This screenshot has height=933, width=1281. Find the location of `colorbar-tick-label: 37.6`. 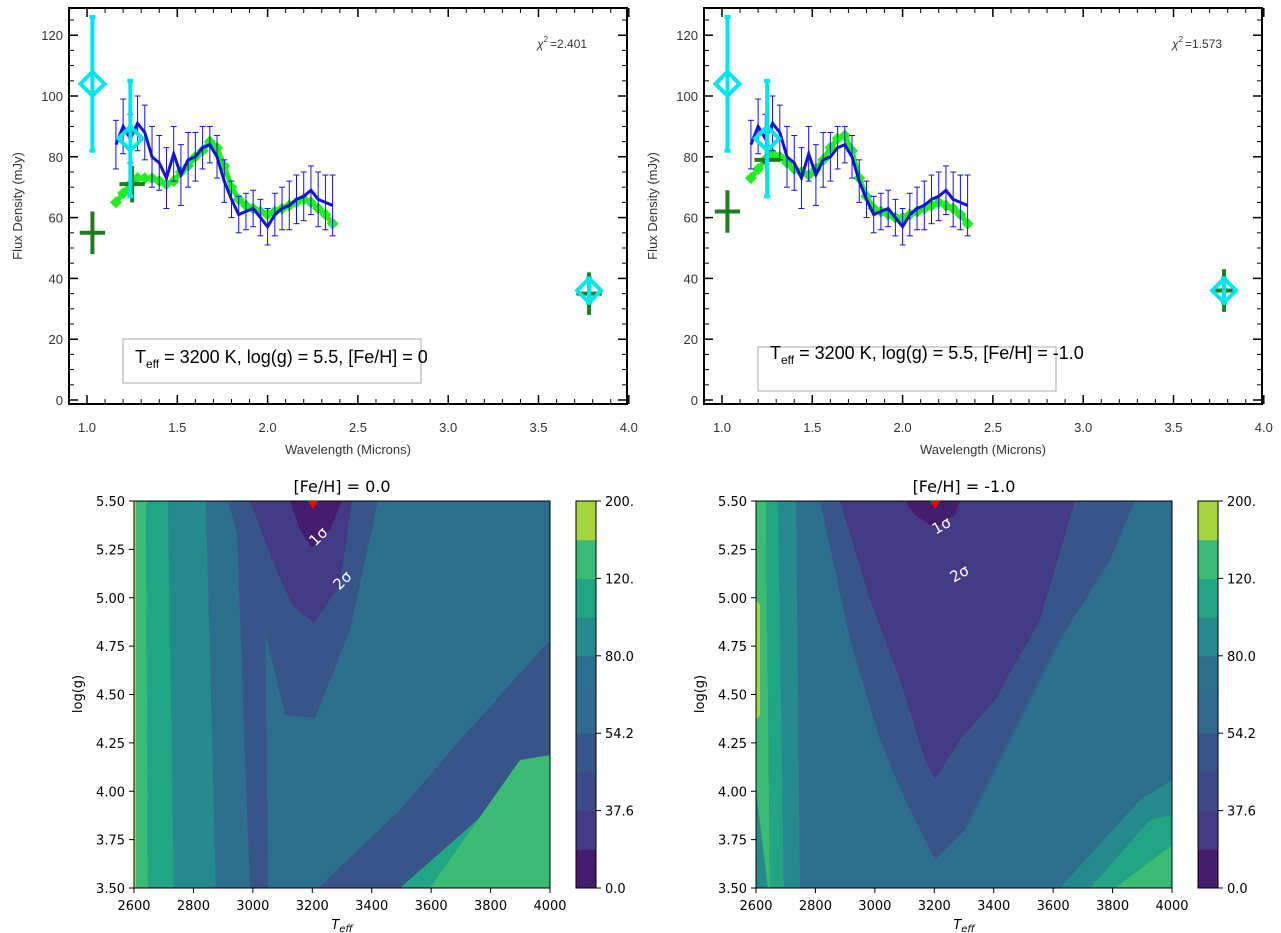

colorbar-tick-label: 37.6 is located at coordinates (619, 812).